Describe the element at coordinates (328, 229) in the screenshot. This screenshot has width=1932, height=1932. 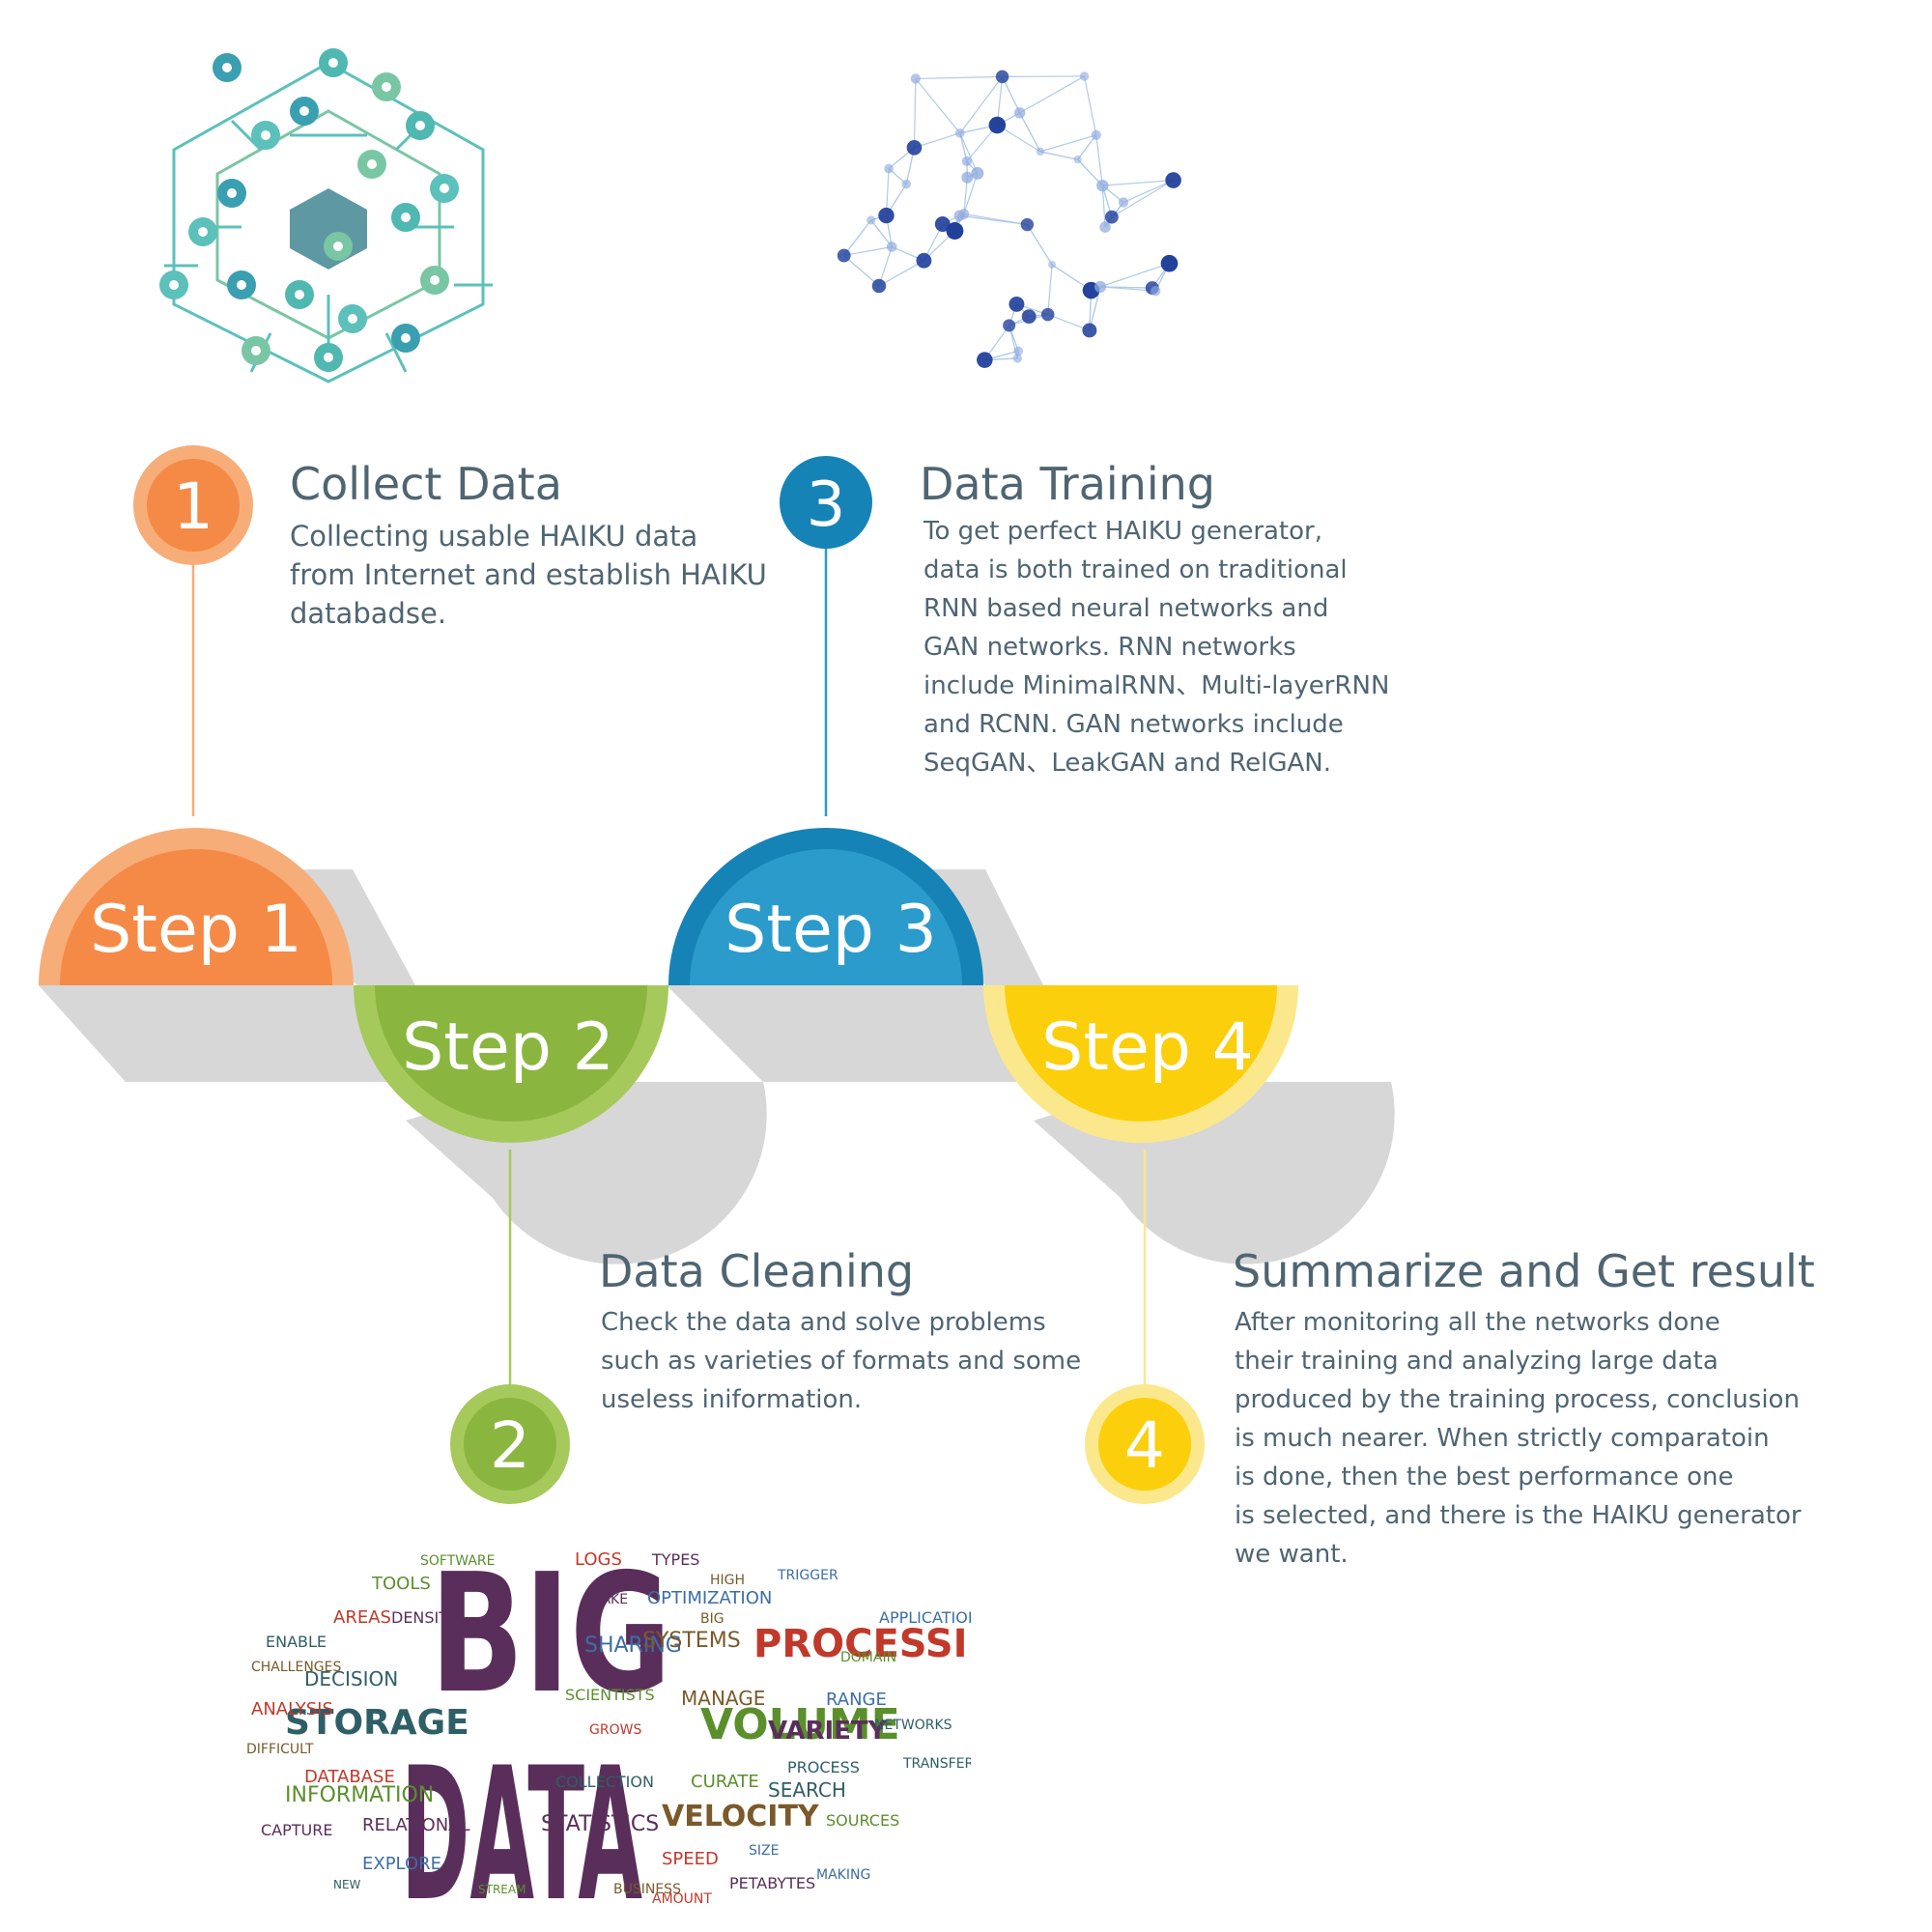
I see `center-hexagon` at that location.